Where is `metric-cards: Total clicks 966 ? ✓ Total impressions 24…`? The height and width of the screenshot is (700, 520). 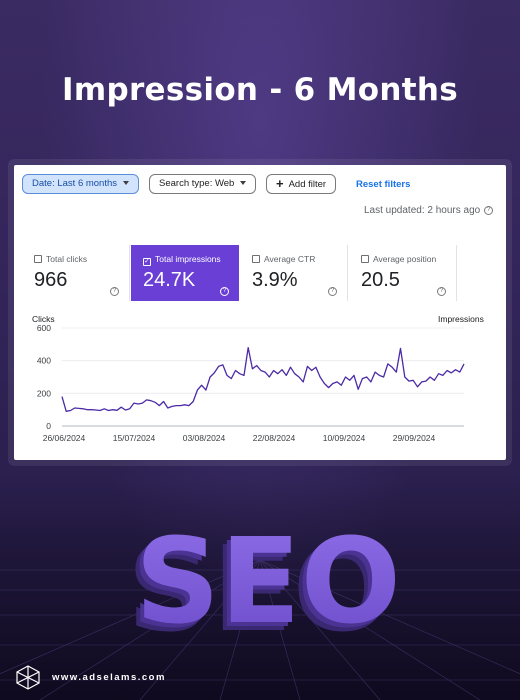 metric-cards: Total clicks 966 ? ✓ Total impressions 24… is located at coordinates (259, 273).